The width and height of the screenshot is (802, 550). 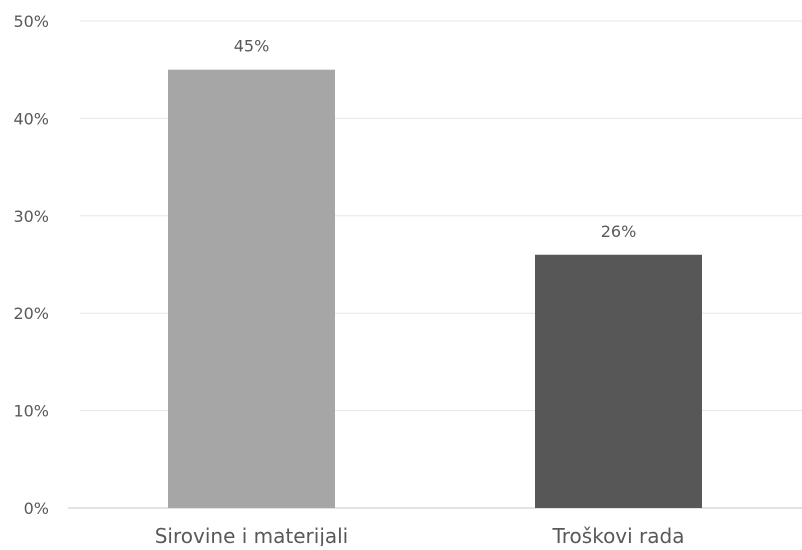 I want to click on y-tick-label: 40%, so click(x=31, y=118).